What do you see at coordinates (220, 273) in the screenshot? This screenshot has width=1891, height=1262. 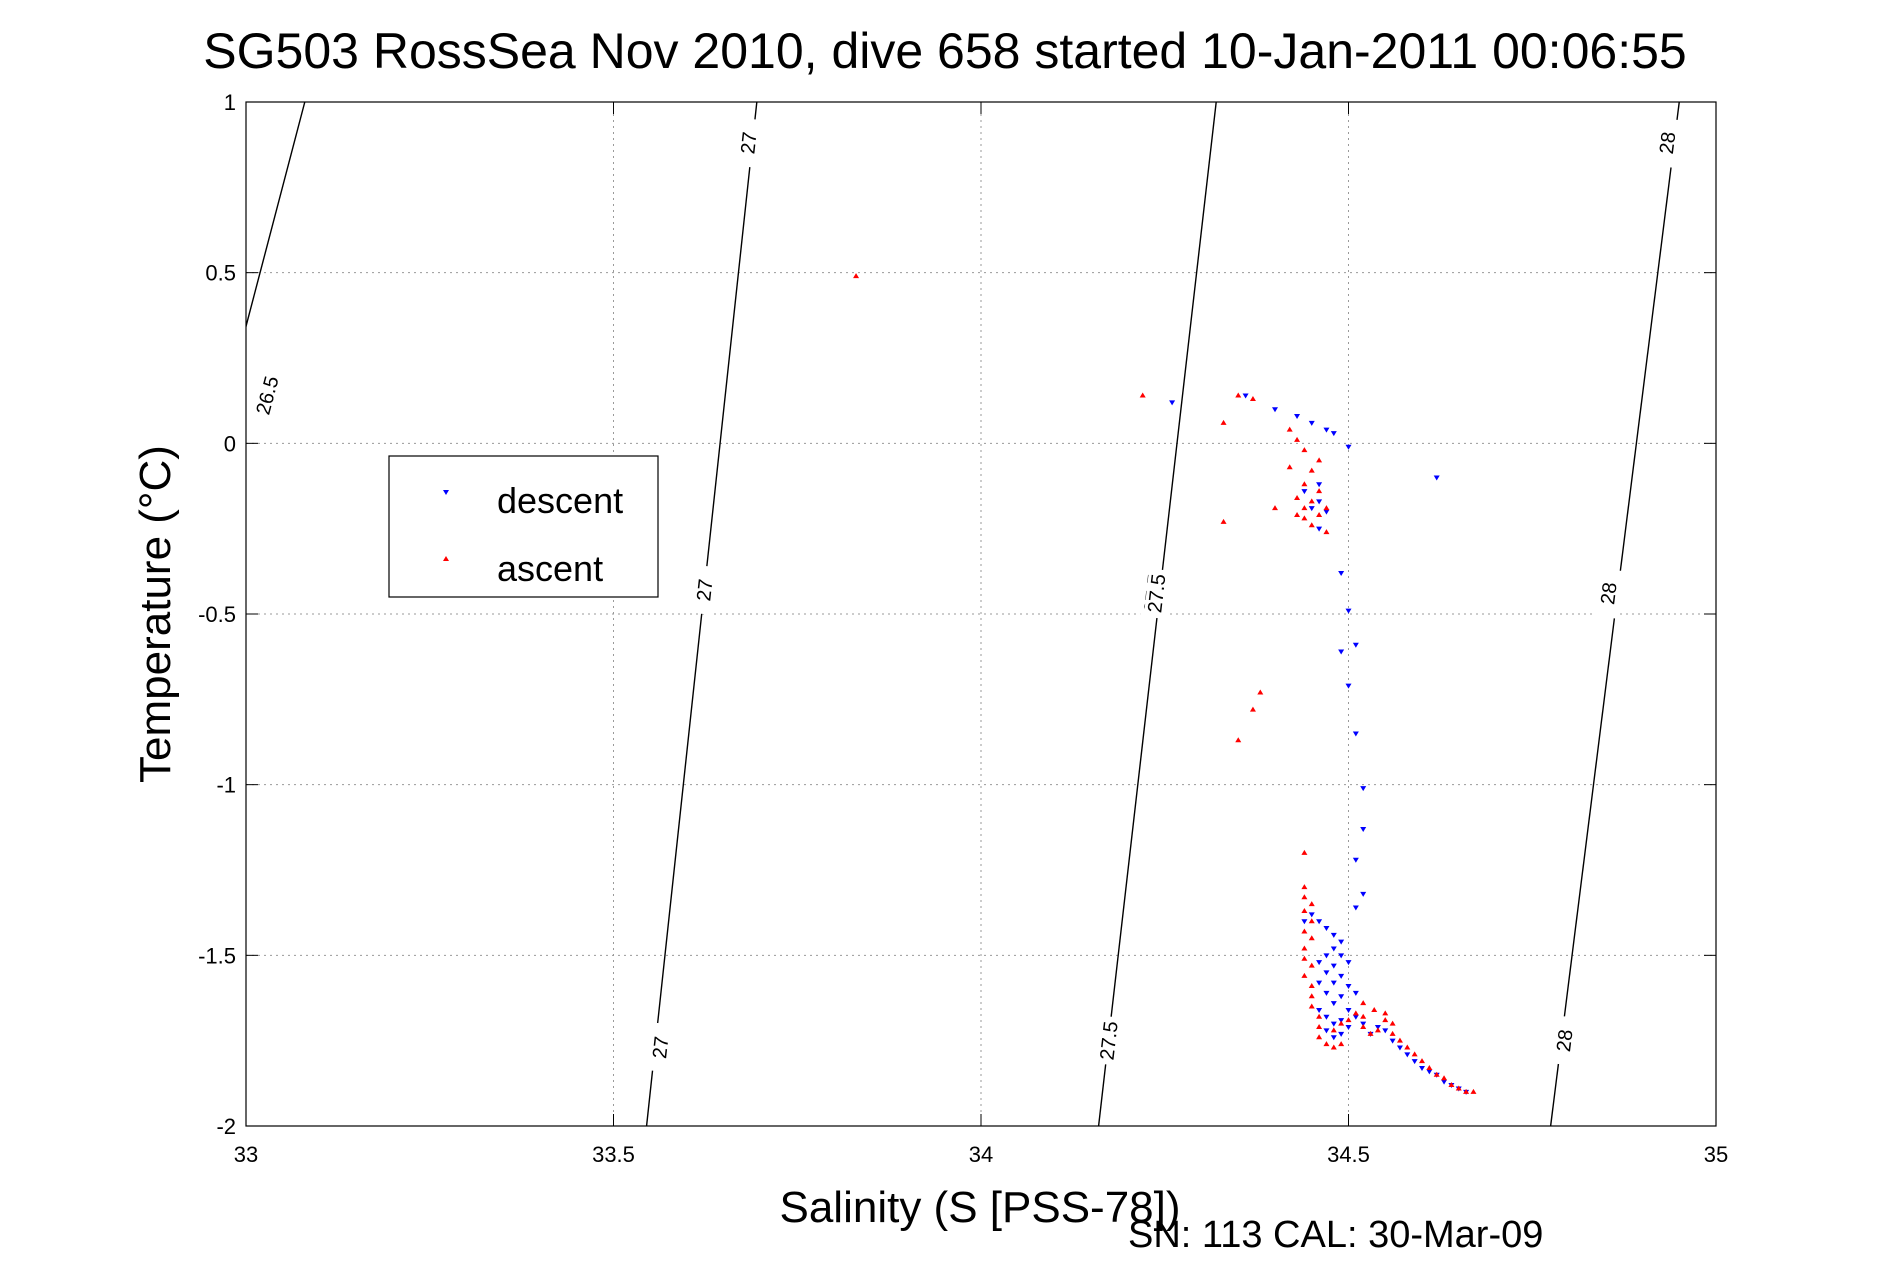 I see `y-tick-label: 0.5` at bounding box center [220, 273].